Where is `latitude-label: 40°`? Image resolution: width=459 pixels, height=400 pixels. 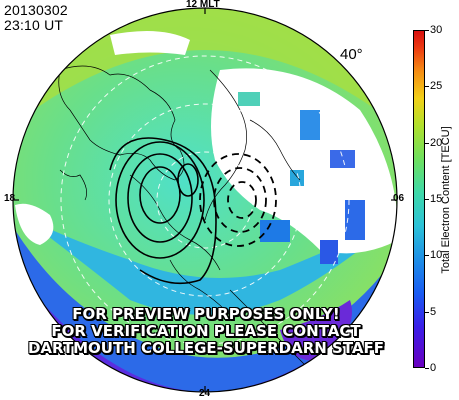 latitude-label: 40° is located at coordinates (351, 54).